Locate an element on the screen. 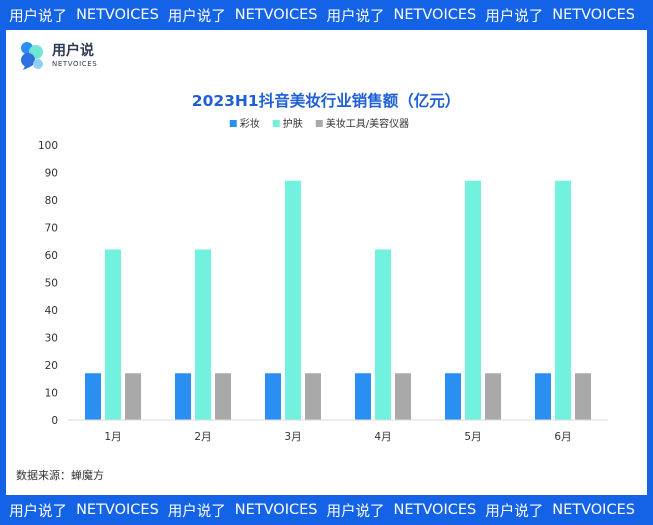  logo-subtitle: NETVOICES is located at coordinates (75, 64).